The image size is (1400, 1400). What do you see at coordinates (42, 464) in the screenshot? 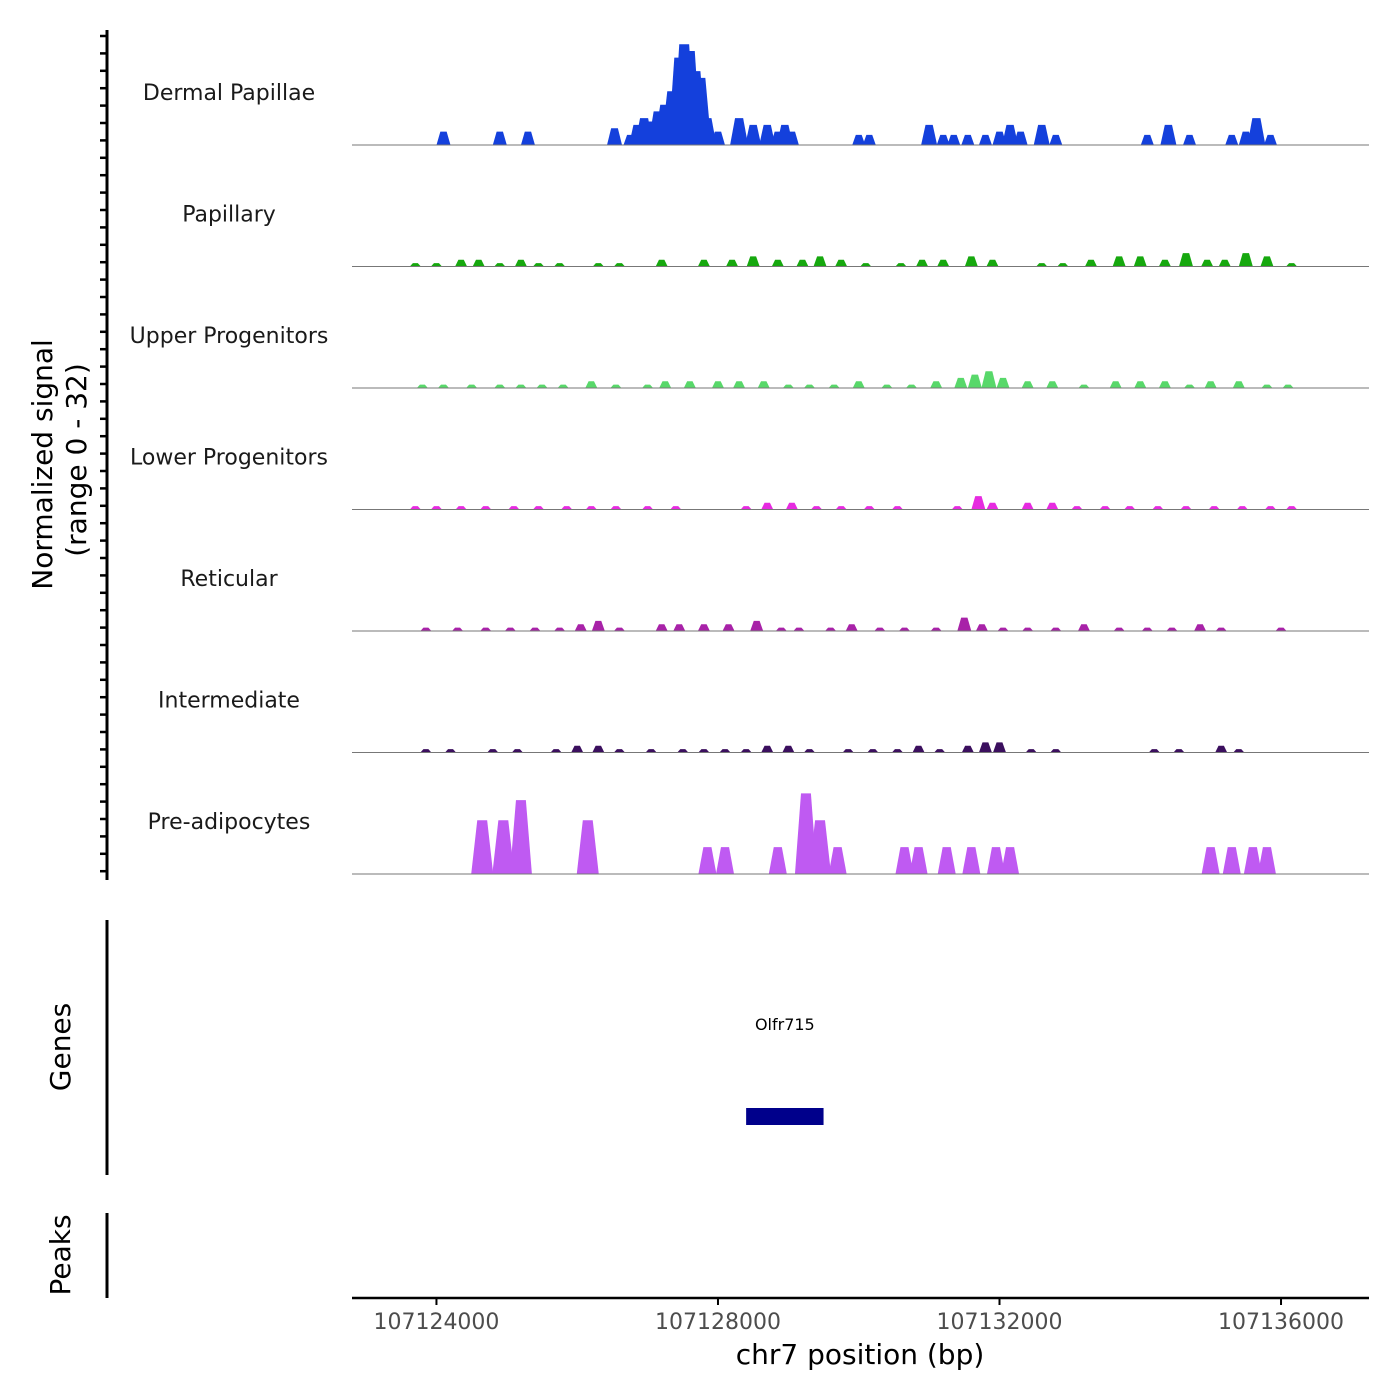
I see `signal-y-axis-title-line1: Normalized signal` at bounding box center [42, 464].